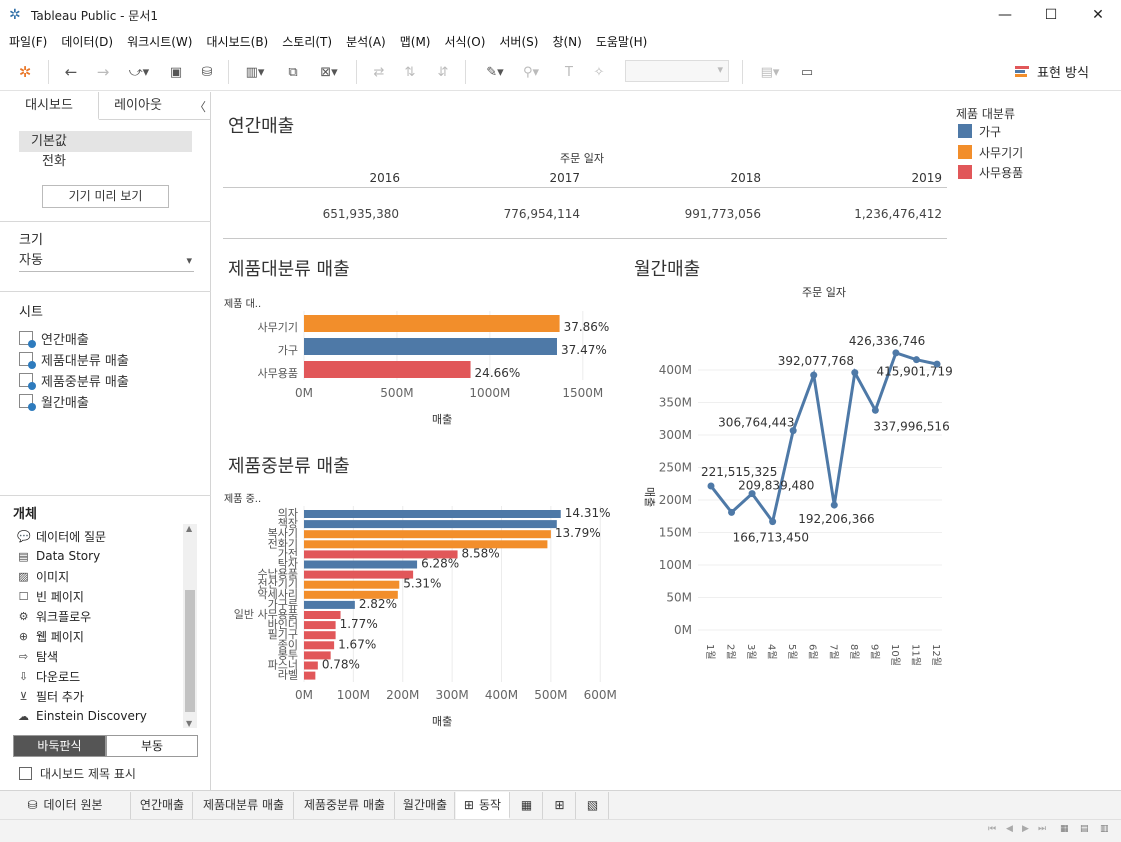 This screenshot has width=1121, height=842. I want to click on last-sheet-icon: ⏭, so click(1042, 829).